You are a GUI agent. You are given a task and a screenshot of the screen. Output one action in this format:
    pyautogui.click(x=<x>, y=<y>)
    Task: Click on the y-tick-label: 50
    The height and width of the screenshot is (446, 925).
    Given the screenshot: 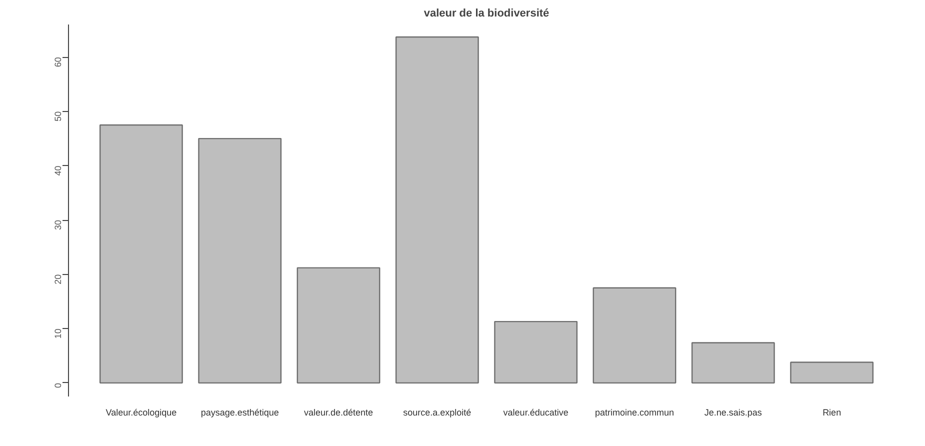 What is the action you would take?
    pyautogui.click(x=58, y=116)
    